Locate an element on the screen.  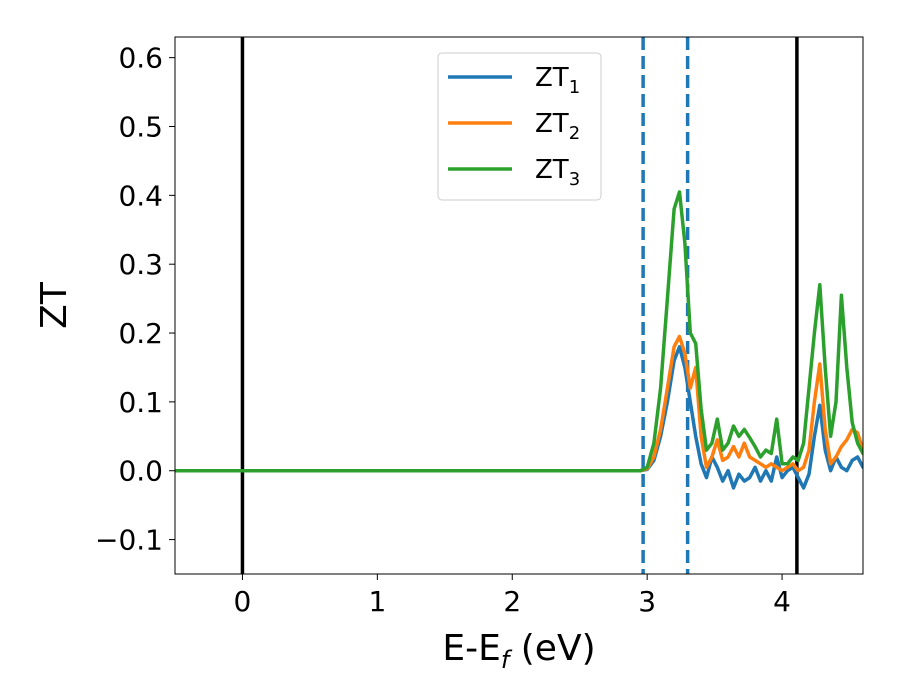
legend: ZT1 ZT2 ZT3 is located at coordinates (519, 126).